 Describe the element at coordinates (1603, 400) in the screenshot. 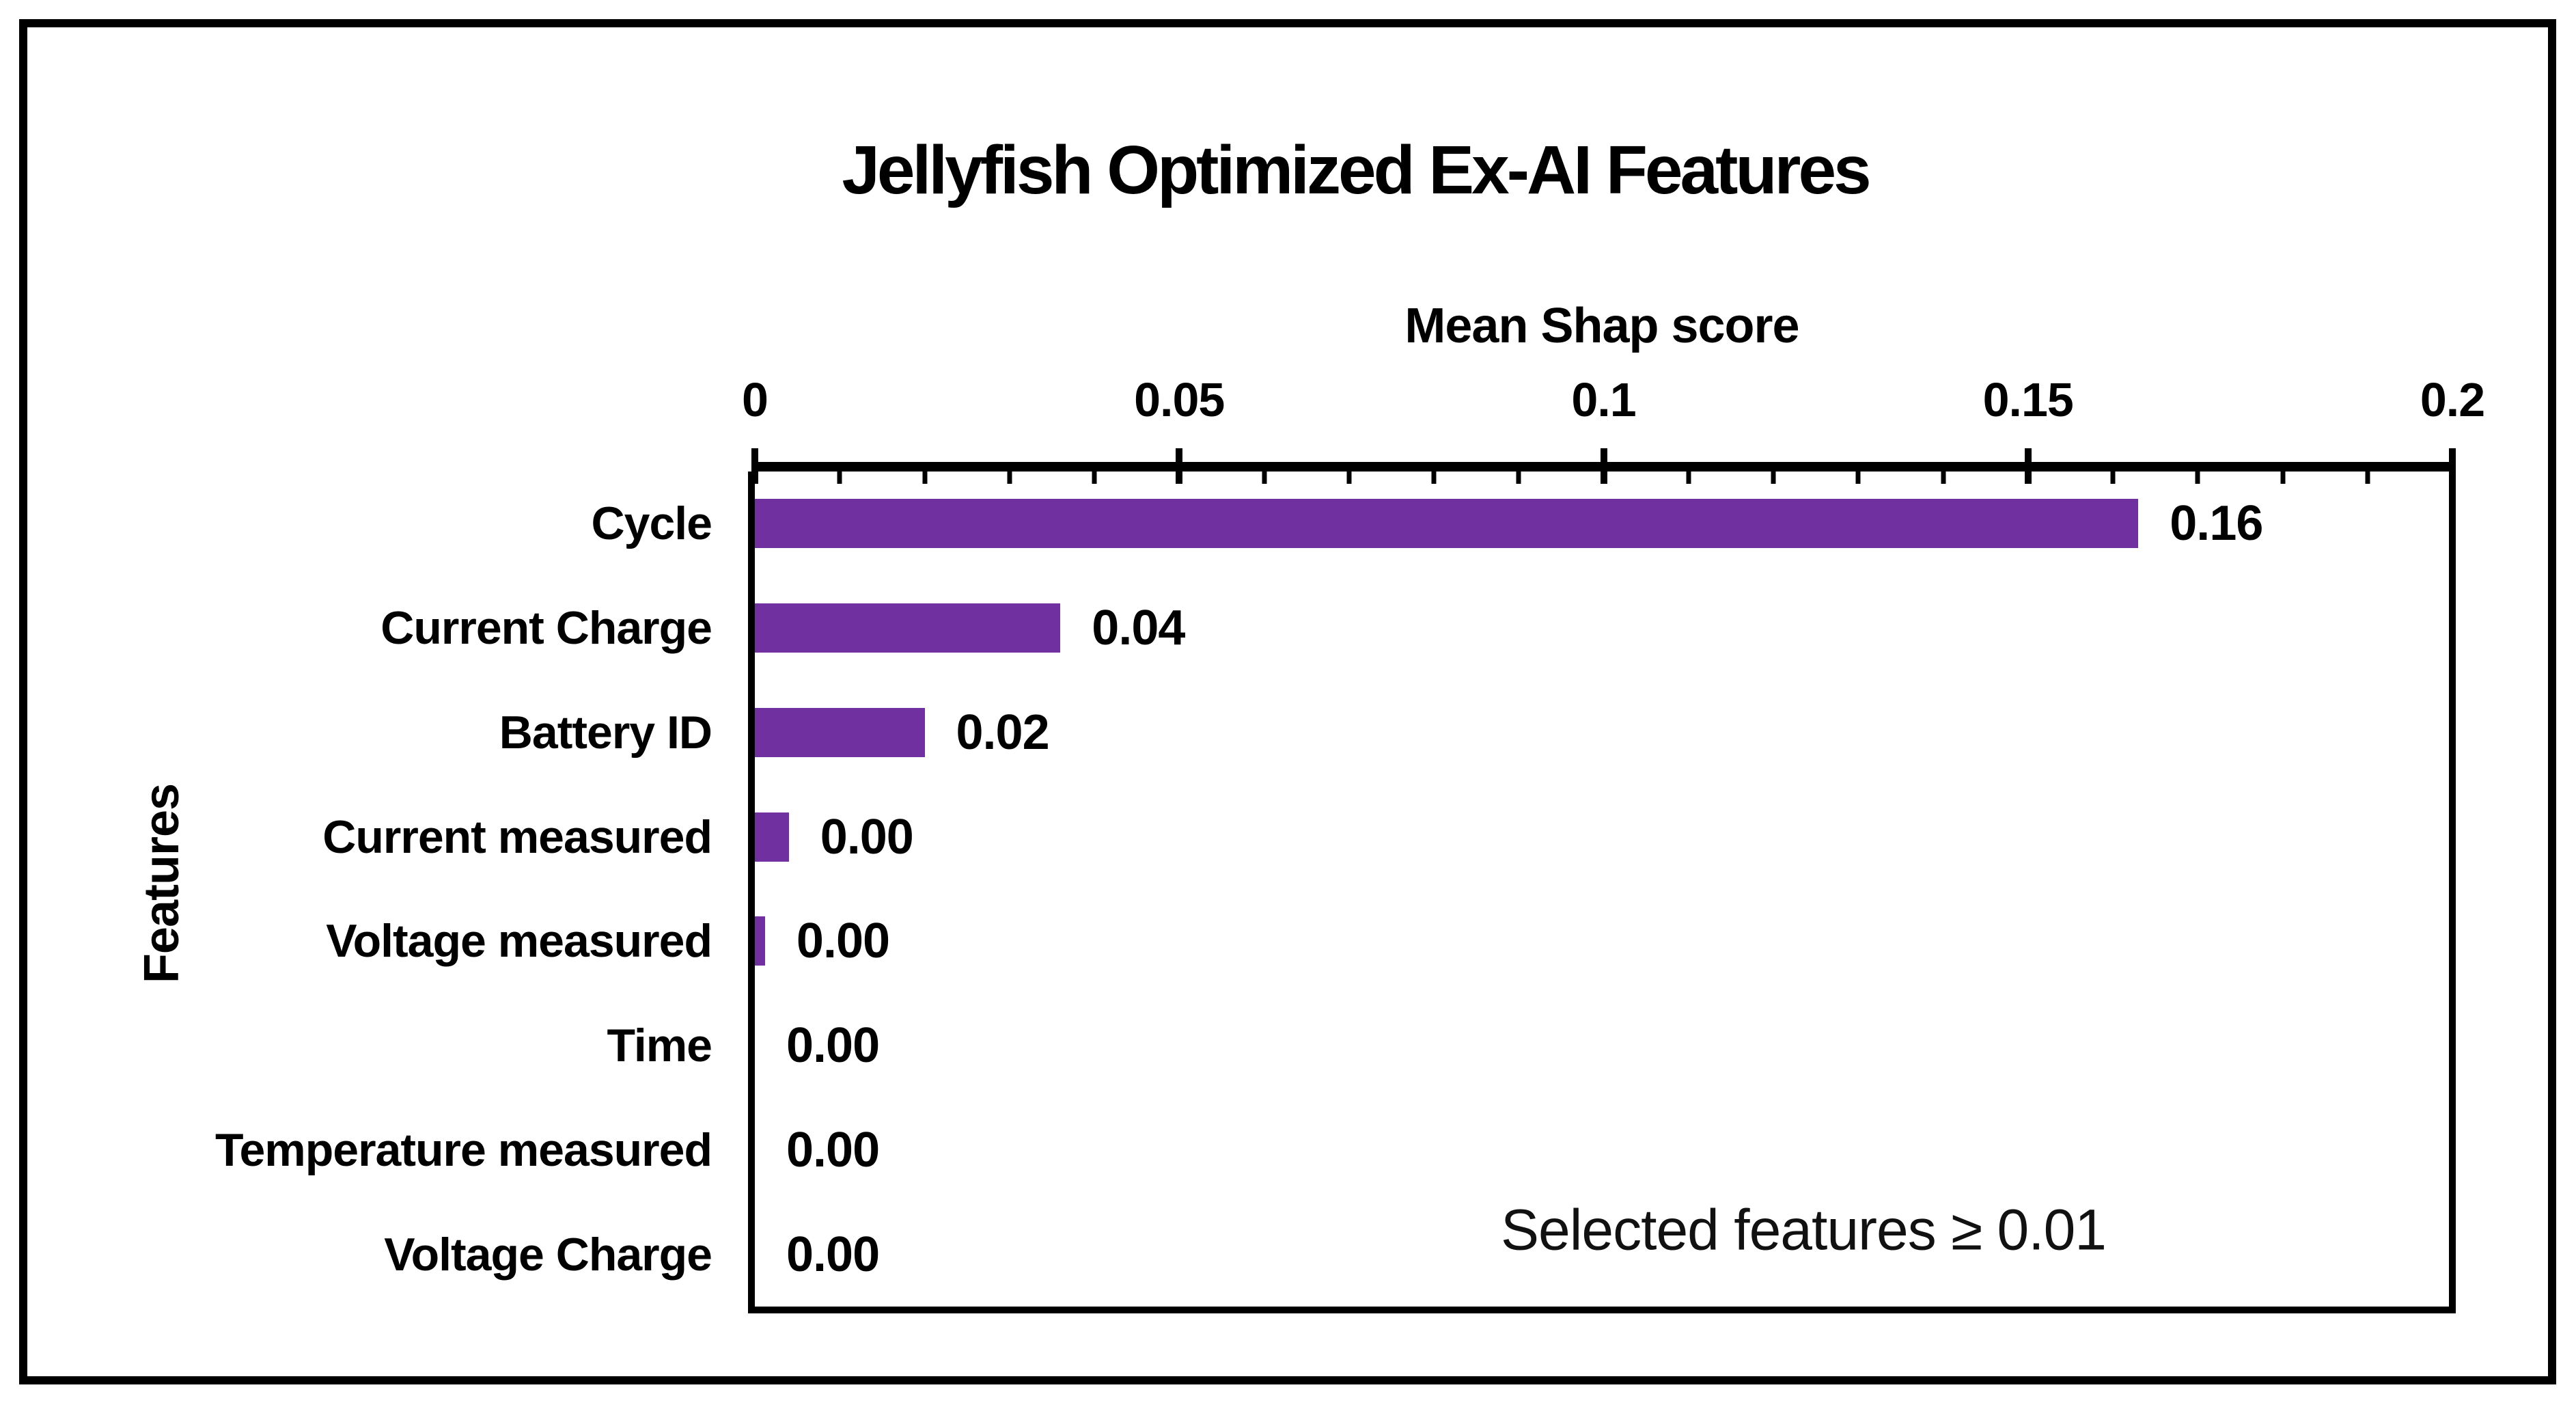

I see `x-tick-label: 0.1` at that location.